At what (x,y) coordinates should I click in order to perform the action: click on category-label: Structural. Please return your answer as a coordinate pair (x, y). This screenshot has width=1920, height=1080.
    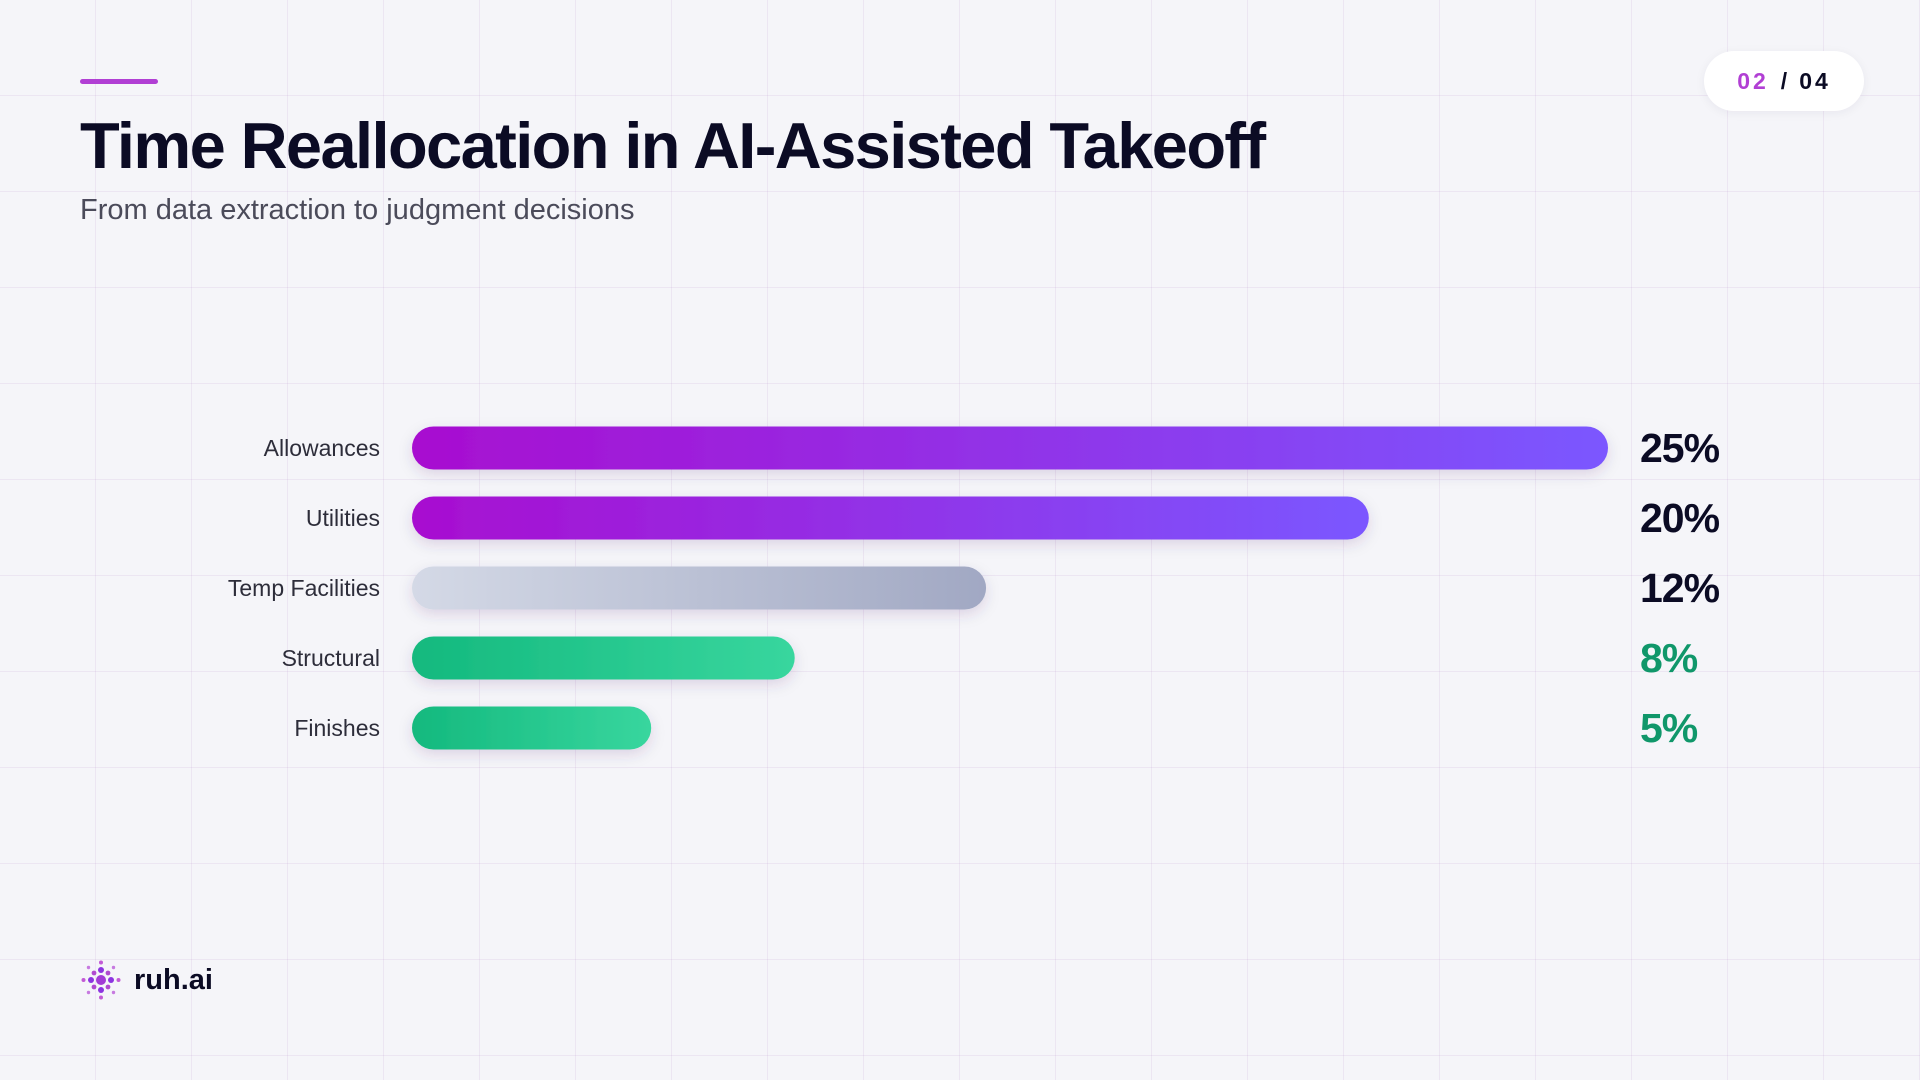
    Looking at the image, I should click on (331, 658).